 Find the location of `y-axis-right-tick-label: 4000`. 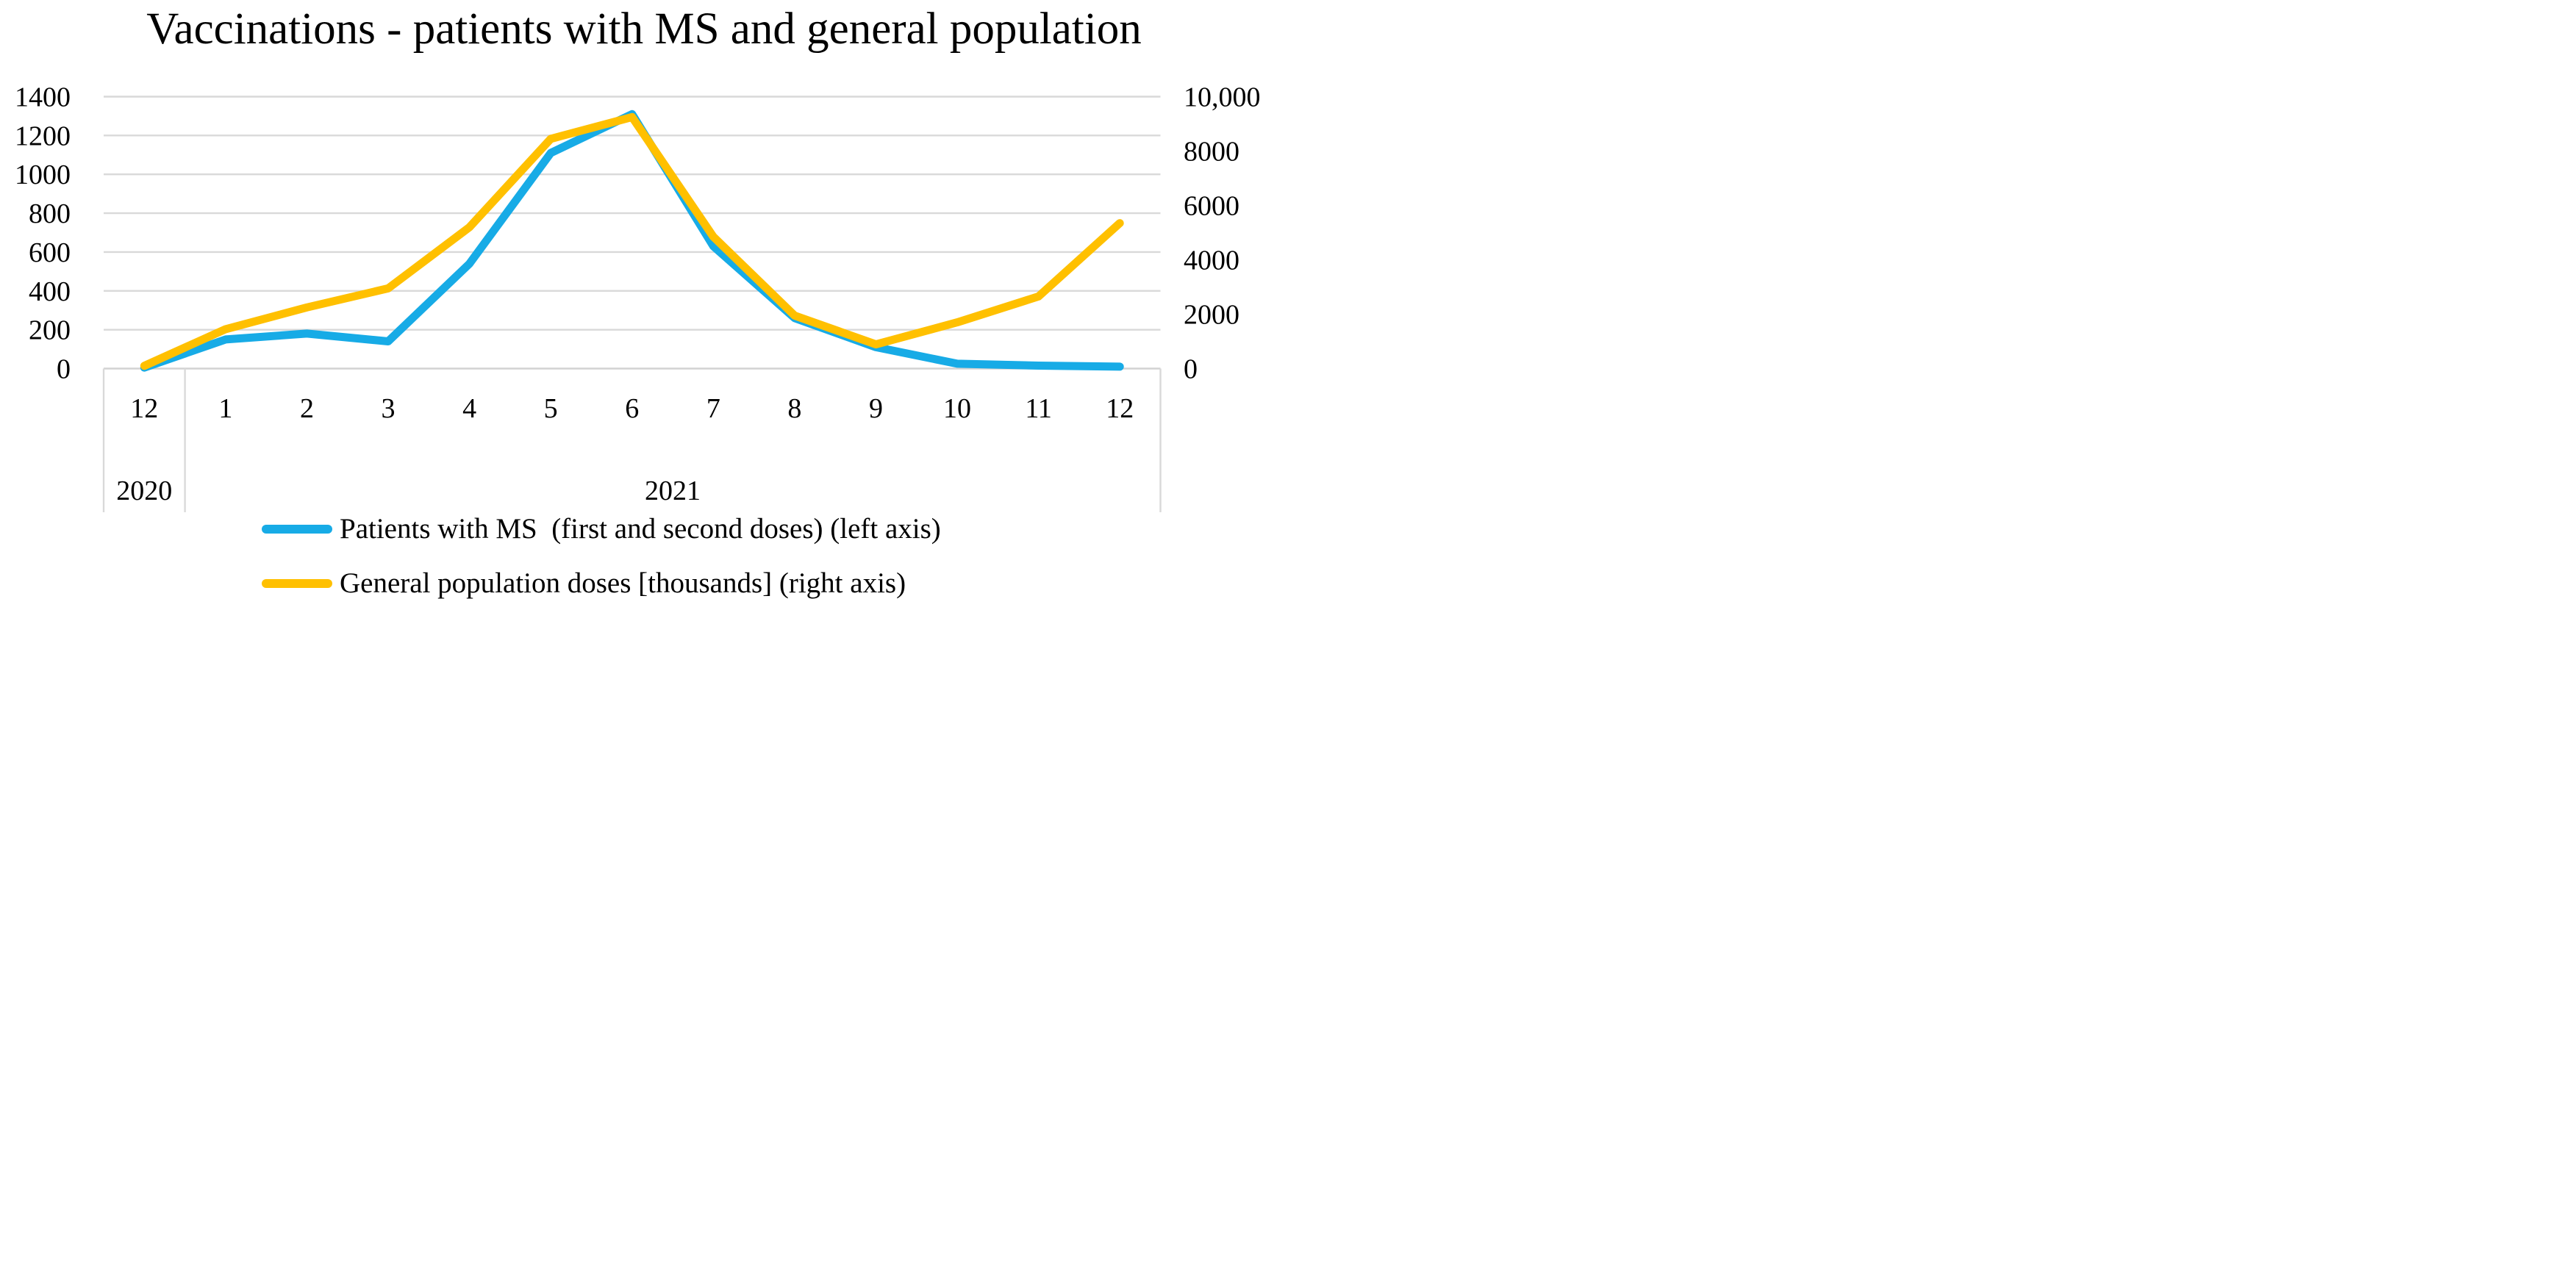

y-axis-right-tick-label: 4000 is located at coordinates (1211, 260).